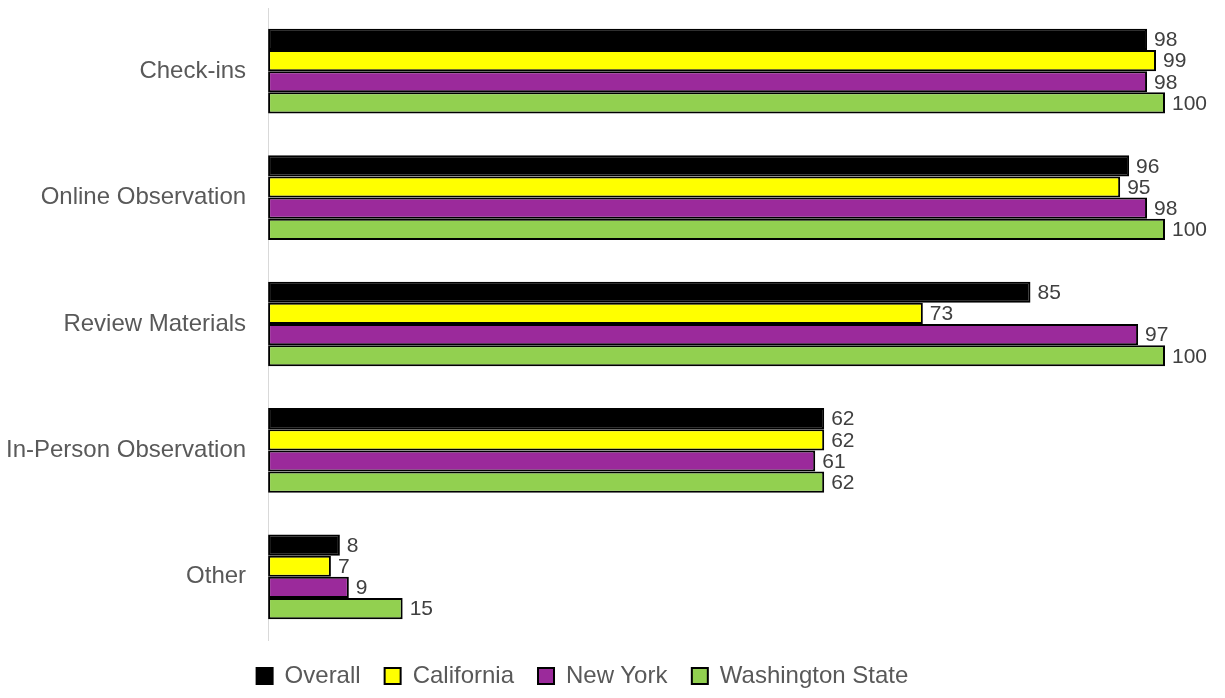  Describe the element at coordinates (941, 313) in the screenshot. I see `data-label: 73` at that location.